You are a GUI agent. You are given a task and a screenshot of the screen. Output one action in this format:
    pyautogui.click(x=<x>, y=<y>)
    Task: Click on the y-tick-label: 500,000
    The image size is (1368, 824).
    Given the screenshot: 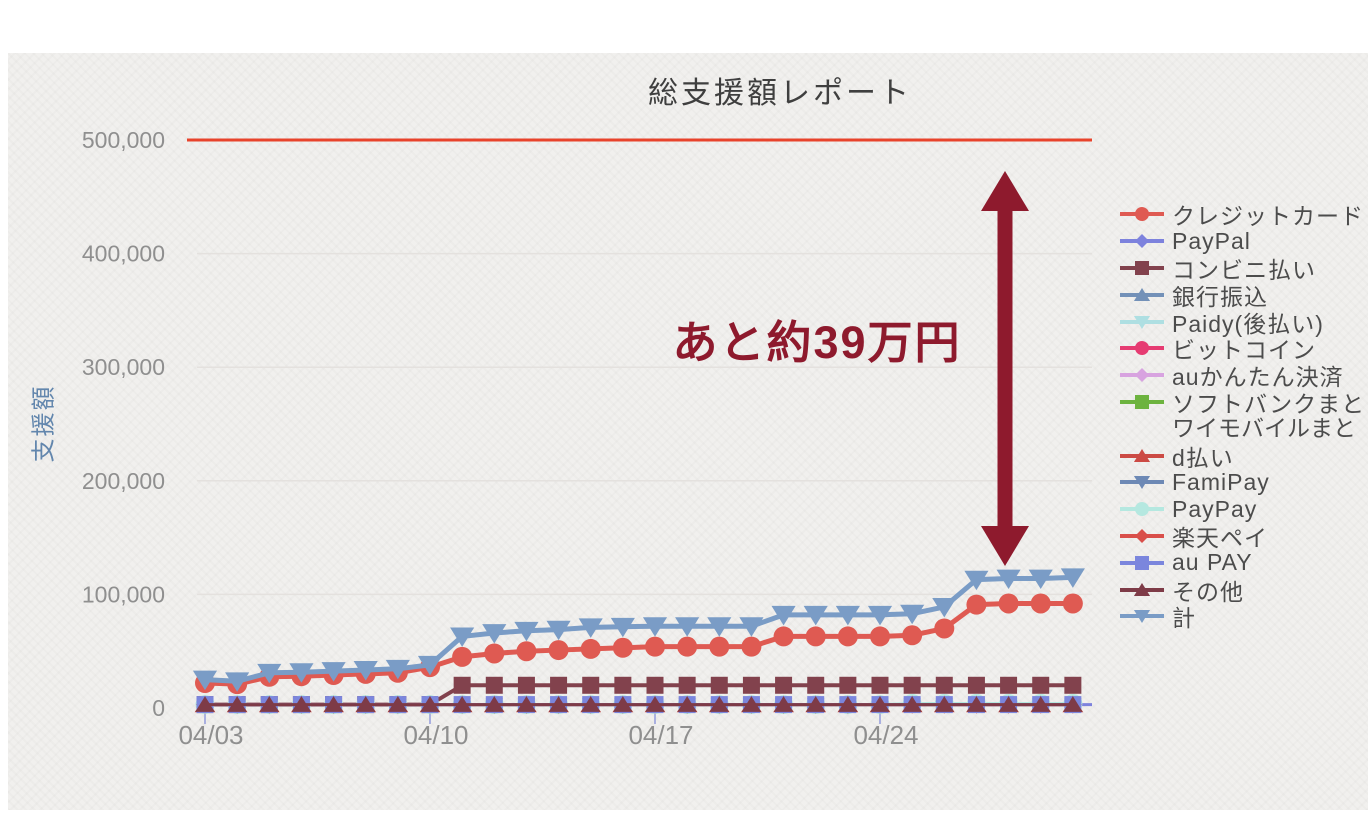 What is the action you would take?
    pyautogui.click(x=123, y=140)
    